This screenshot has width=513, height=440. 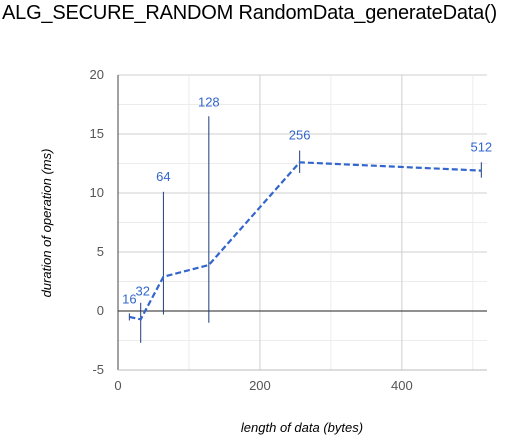 What do you see at coordinates (98, 369) in the screenshot?
I see `y-tick-label: -5` at bounding box center [98, 369].